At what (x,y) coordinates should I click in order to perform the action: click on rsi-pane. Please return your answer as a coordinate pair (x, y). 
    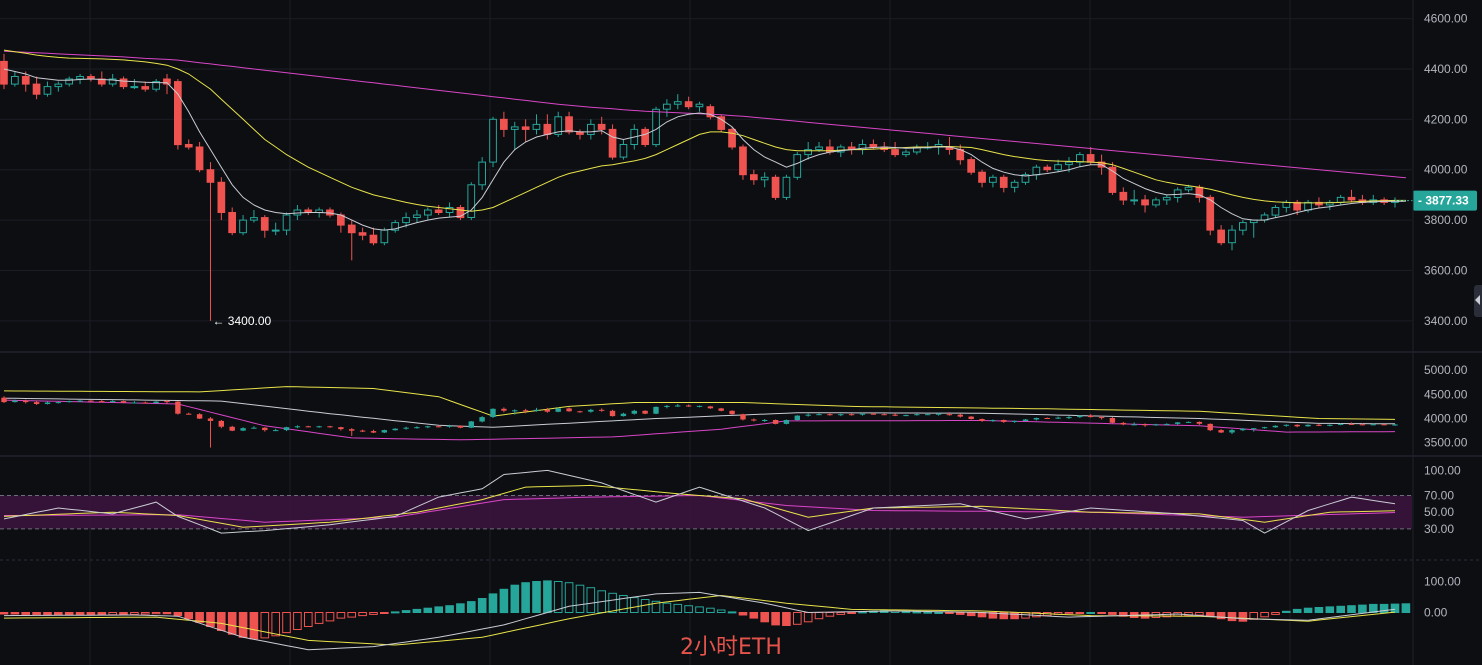
    Looking at the image, I should click on (741, 515).